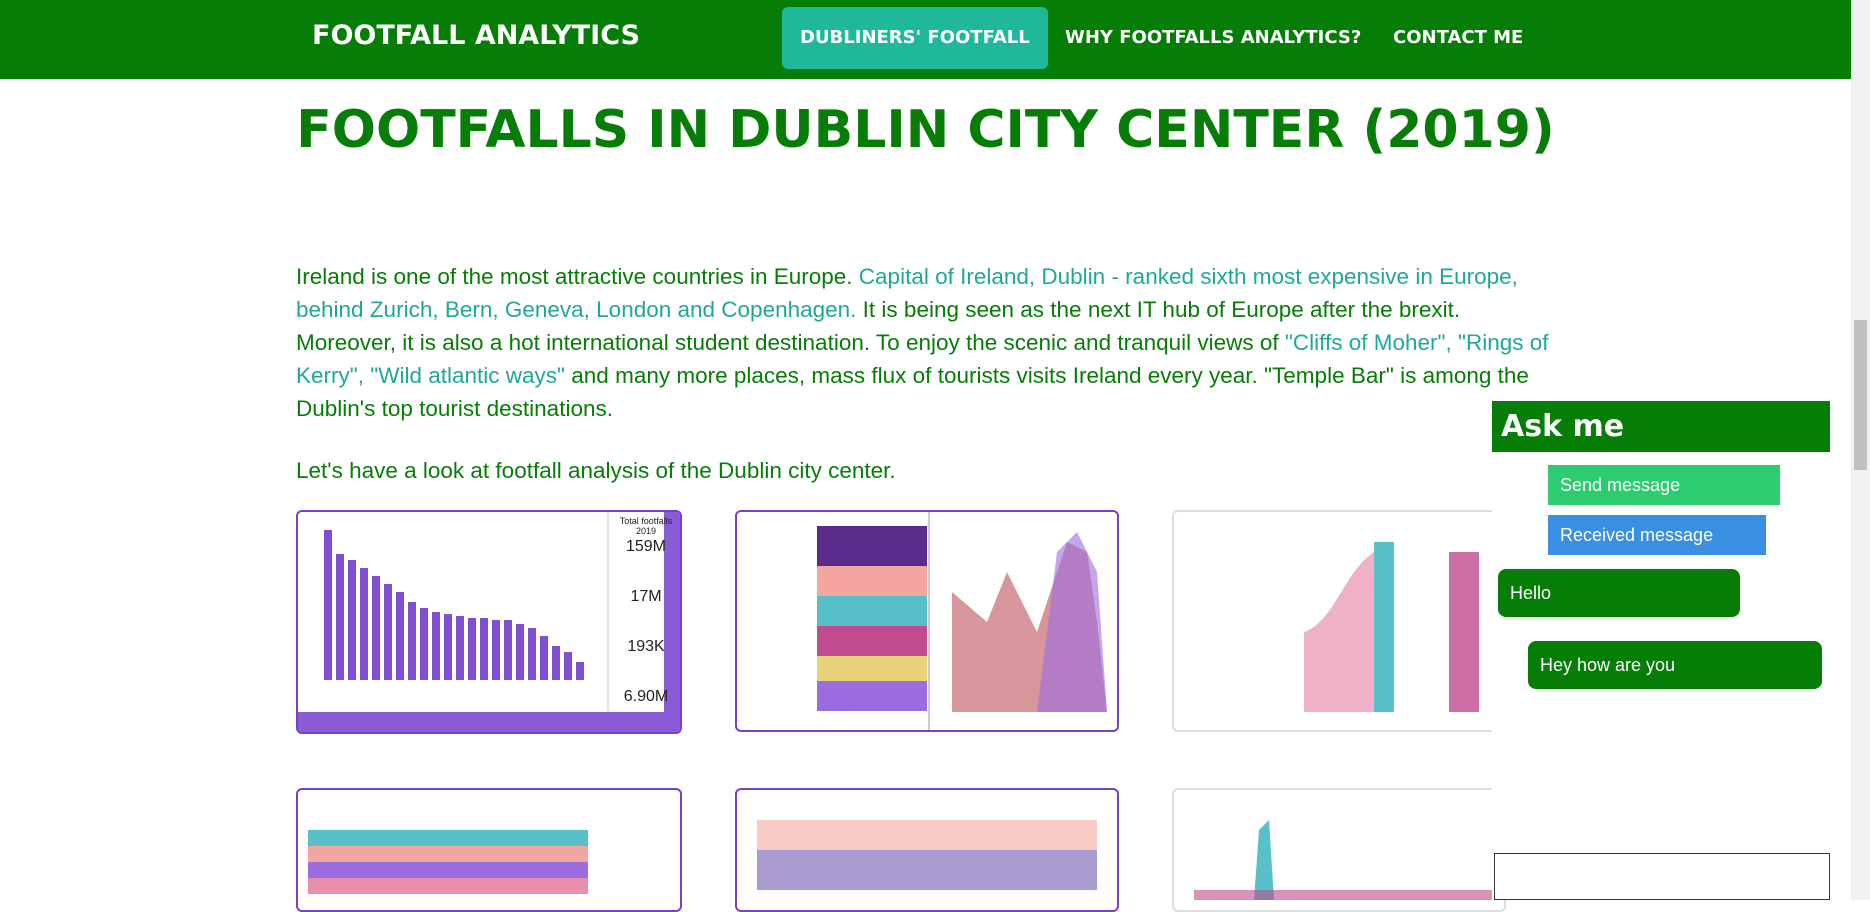 This screenshot has height=912, width=1870. What do you see at coordinates (672, 612) in the screenshot?
I see `filter-pane` at bounding box center [672, 612].